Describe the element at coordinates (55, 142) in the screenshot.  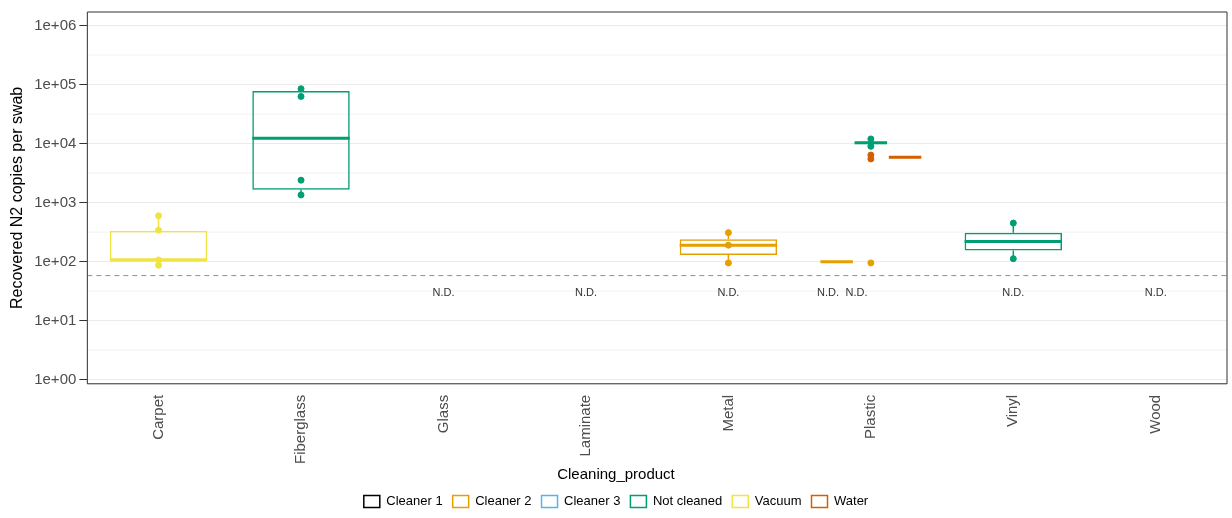
I see `y-tick-label: 1e+04` at that location.